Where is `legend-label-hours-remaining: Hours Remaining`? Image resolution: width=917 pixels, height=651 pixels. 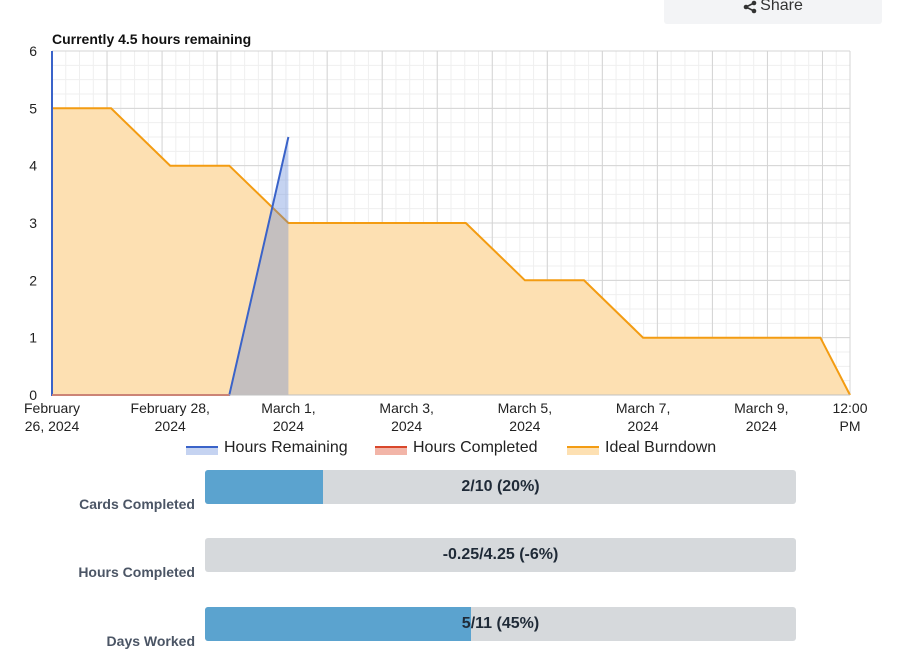 legend-label-hours-remaining: Hours Remaining is located at coordinates (286, 447).